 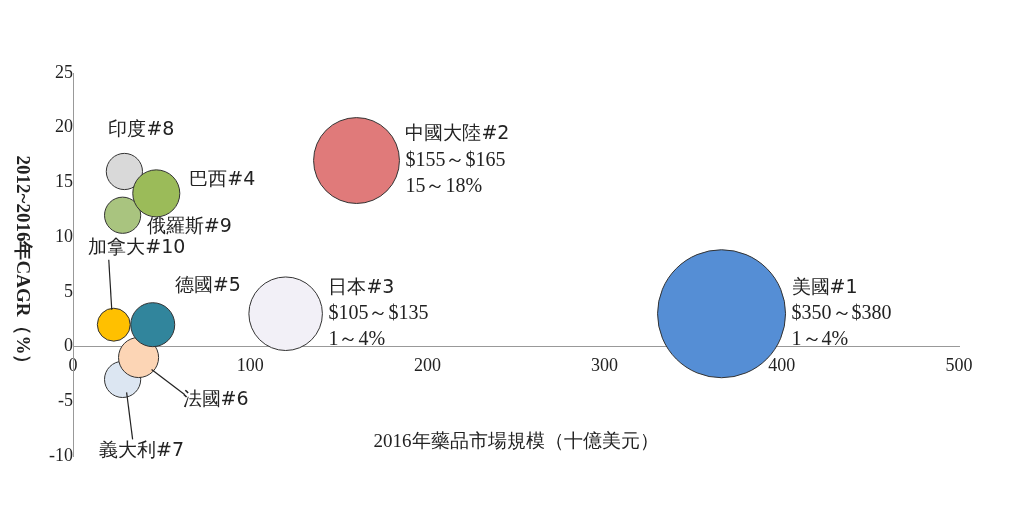 I want to click on x-tick-label: 200, so click(x=427, y=365).